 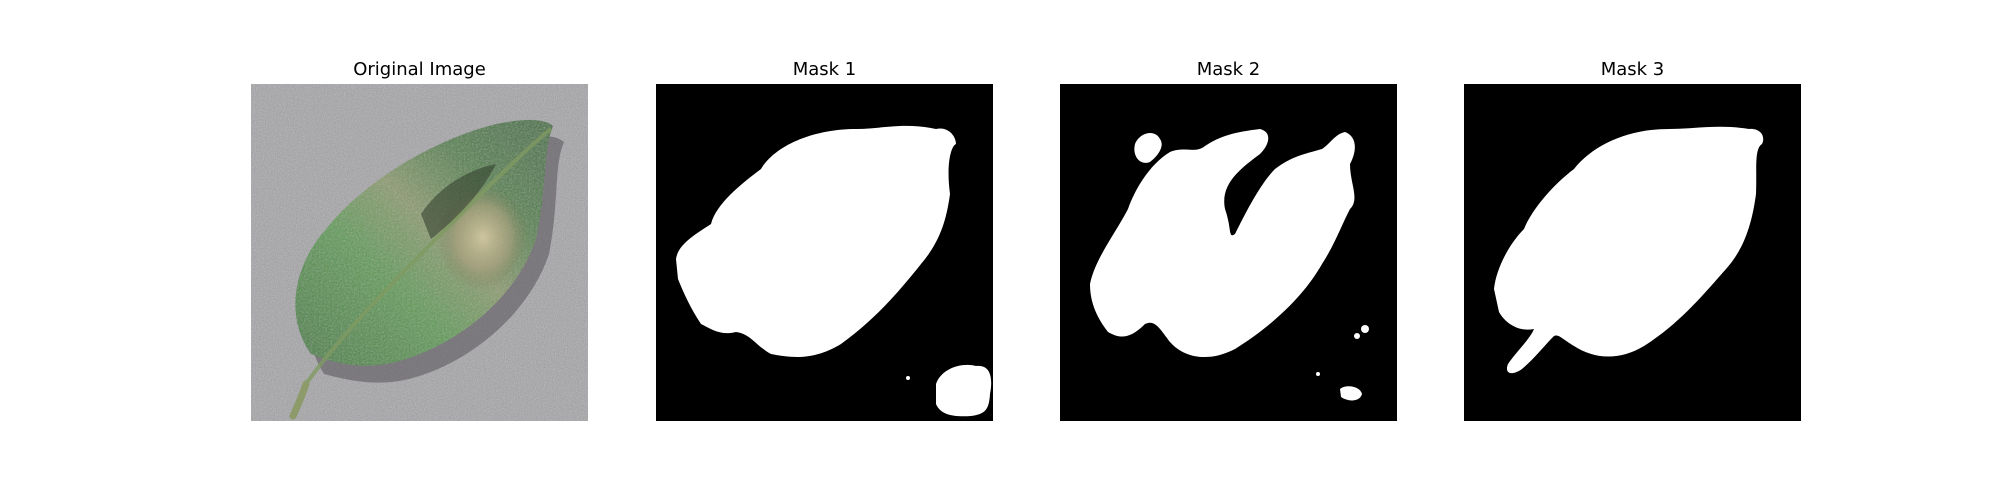 I want to click on original-leaf-photo, so click(x=419, y=252).